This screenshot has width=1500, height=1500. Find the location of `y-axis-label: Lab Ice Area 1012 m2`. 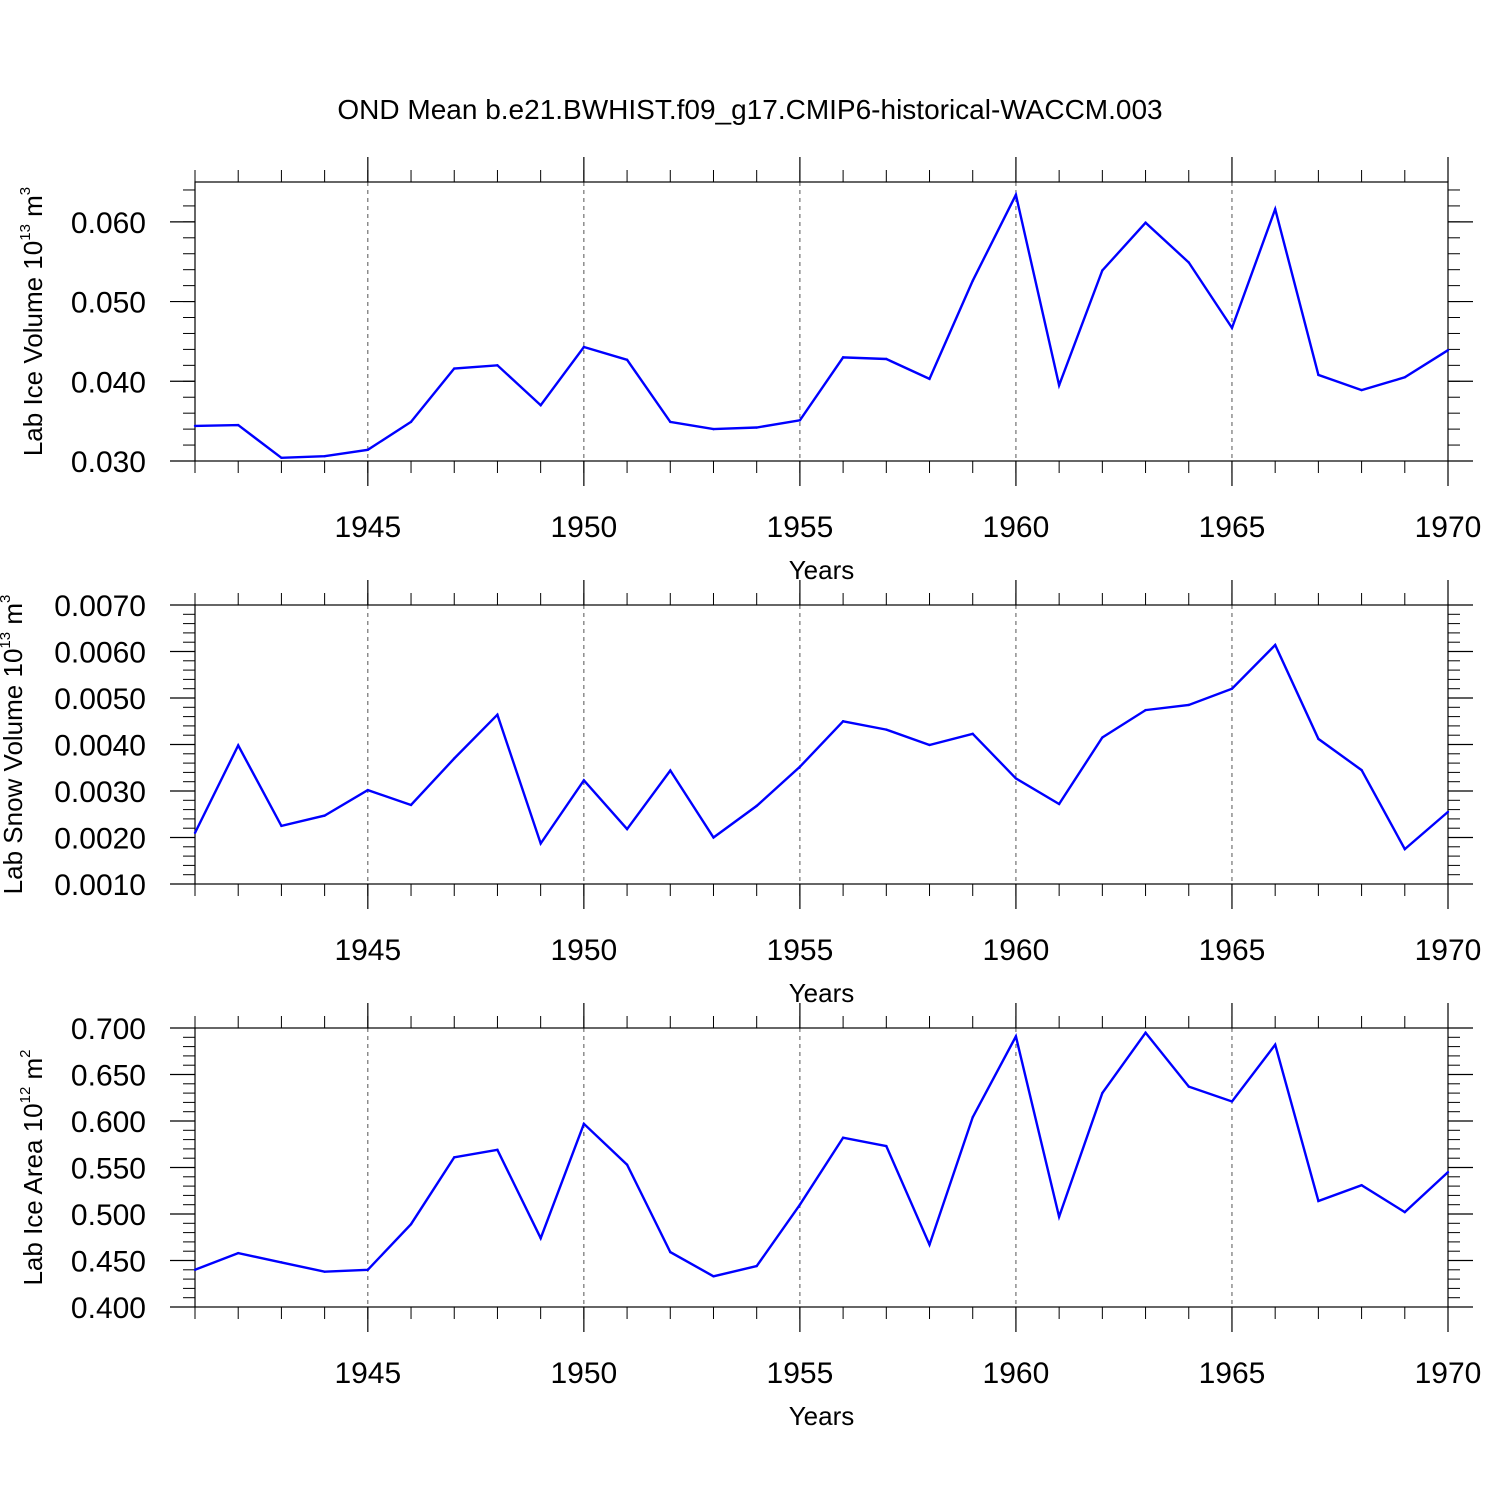

y-axis-label: Lab Ice Area 1012 m2 is located at coordinates (32, 1167).